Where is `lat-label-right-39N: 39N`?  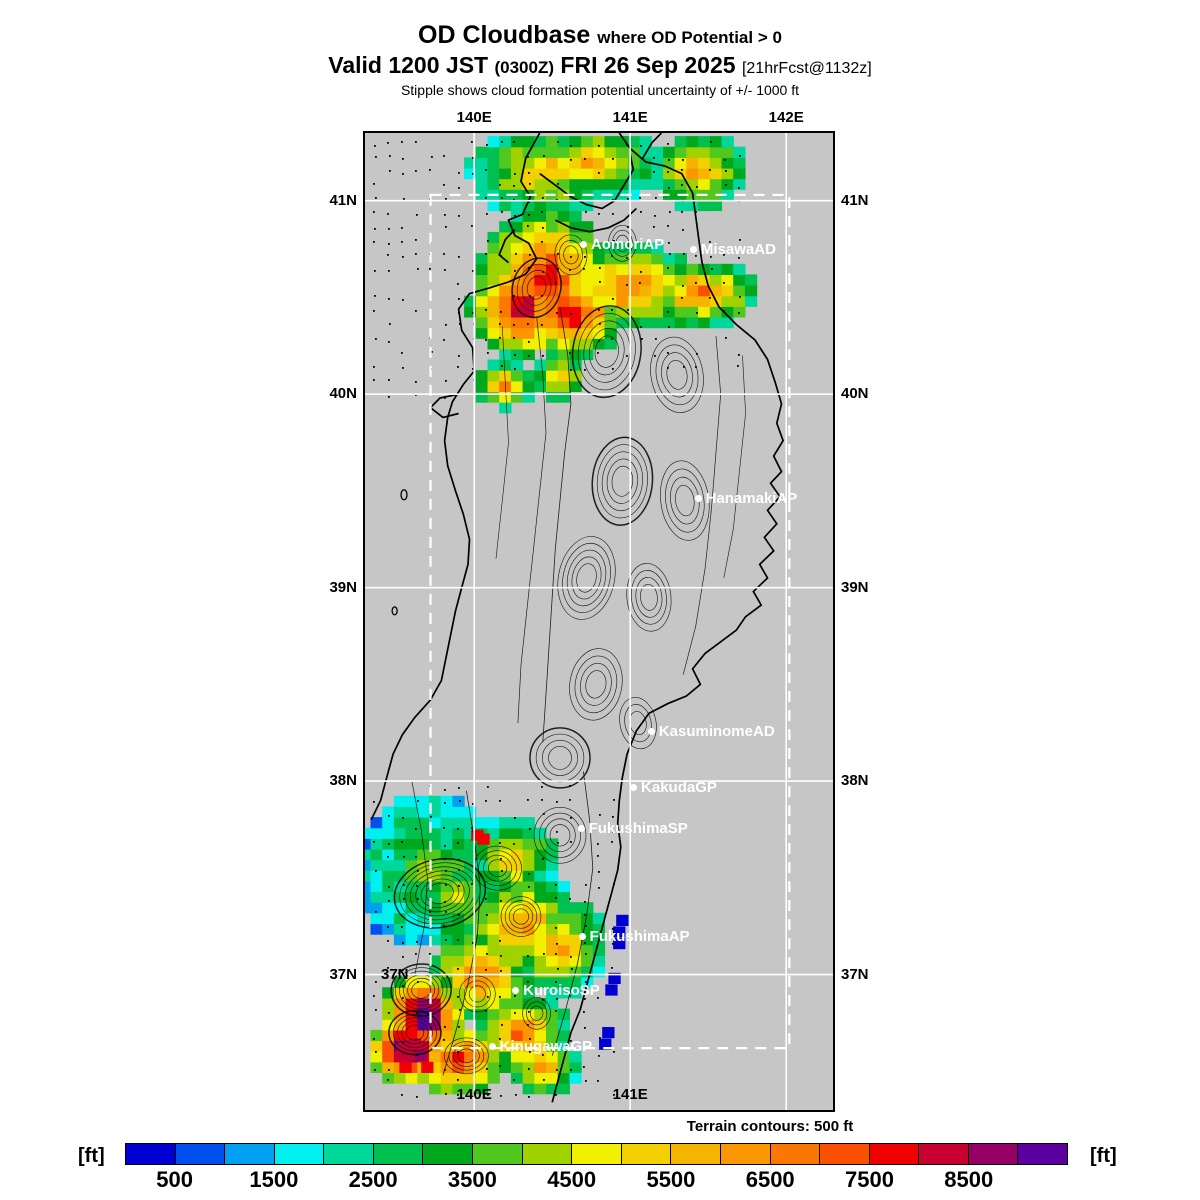 lat-label-right-39N: 39N is located at coordinates (855, 587).